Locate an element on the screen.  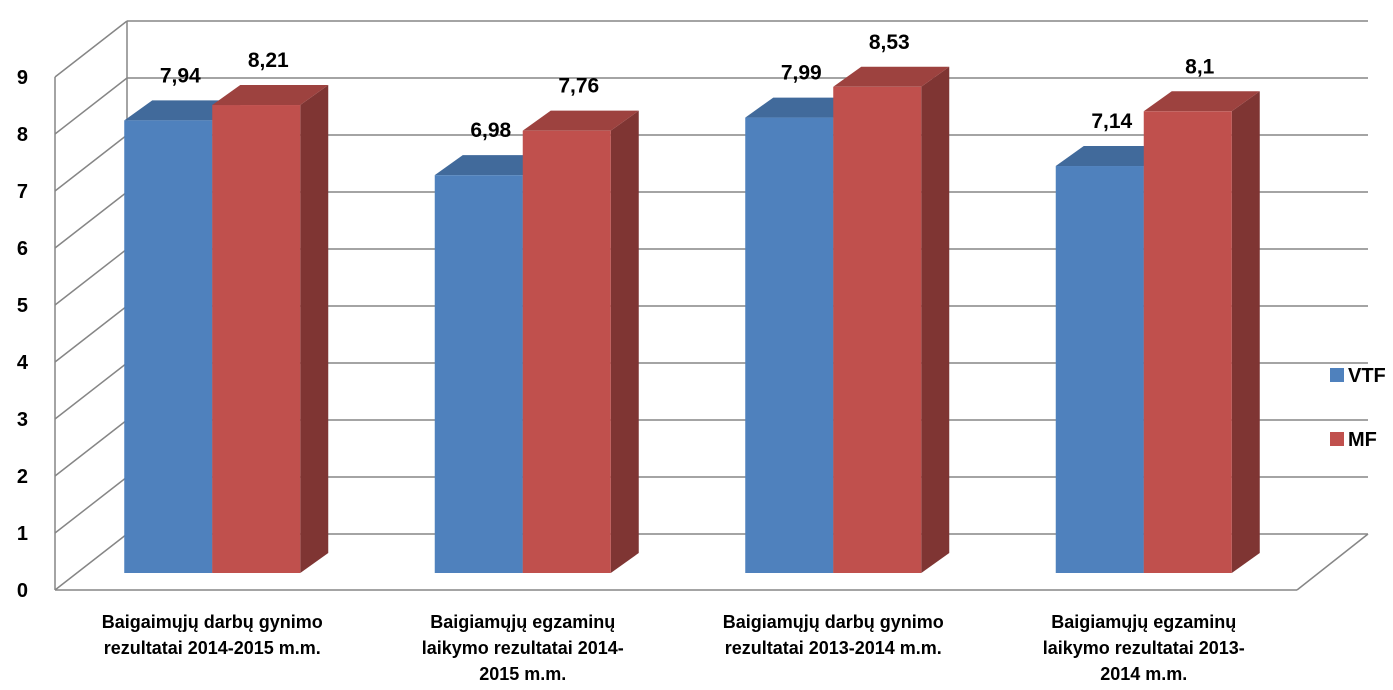
data-label: 8,21 is located at coordinates (268, 60).